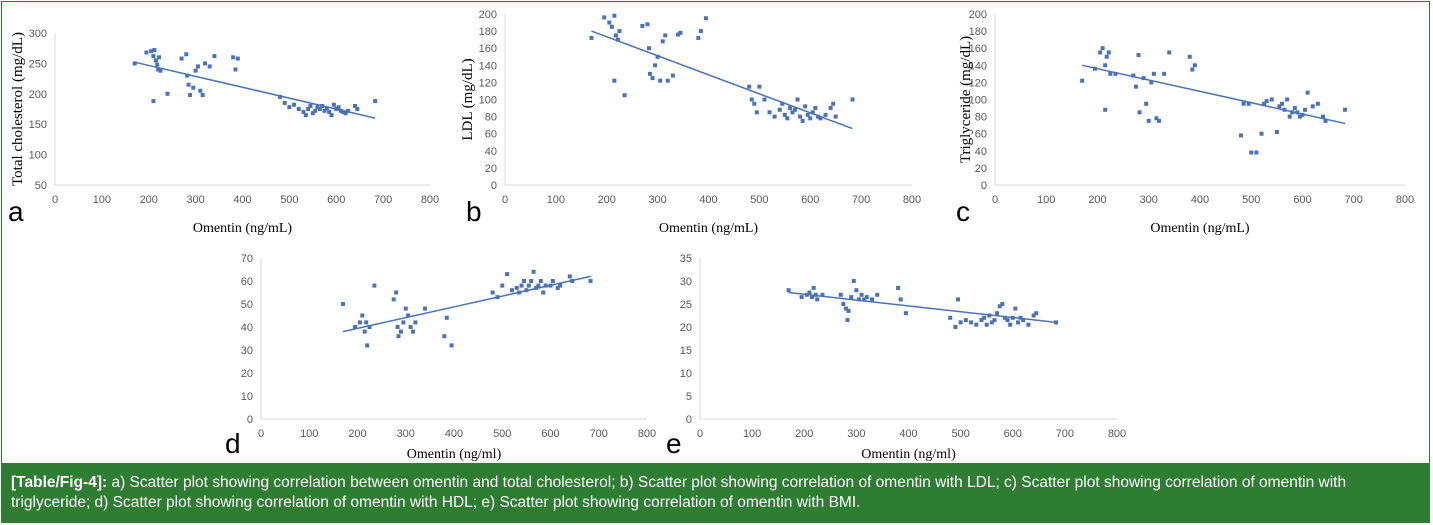  I want to click on y-tick-label: 180, so click(978, 32).